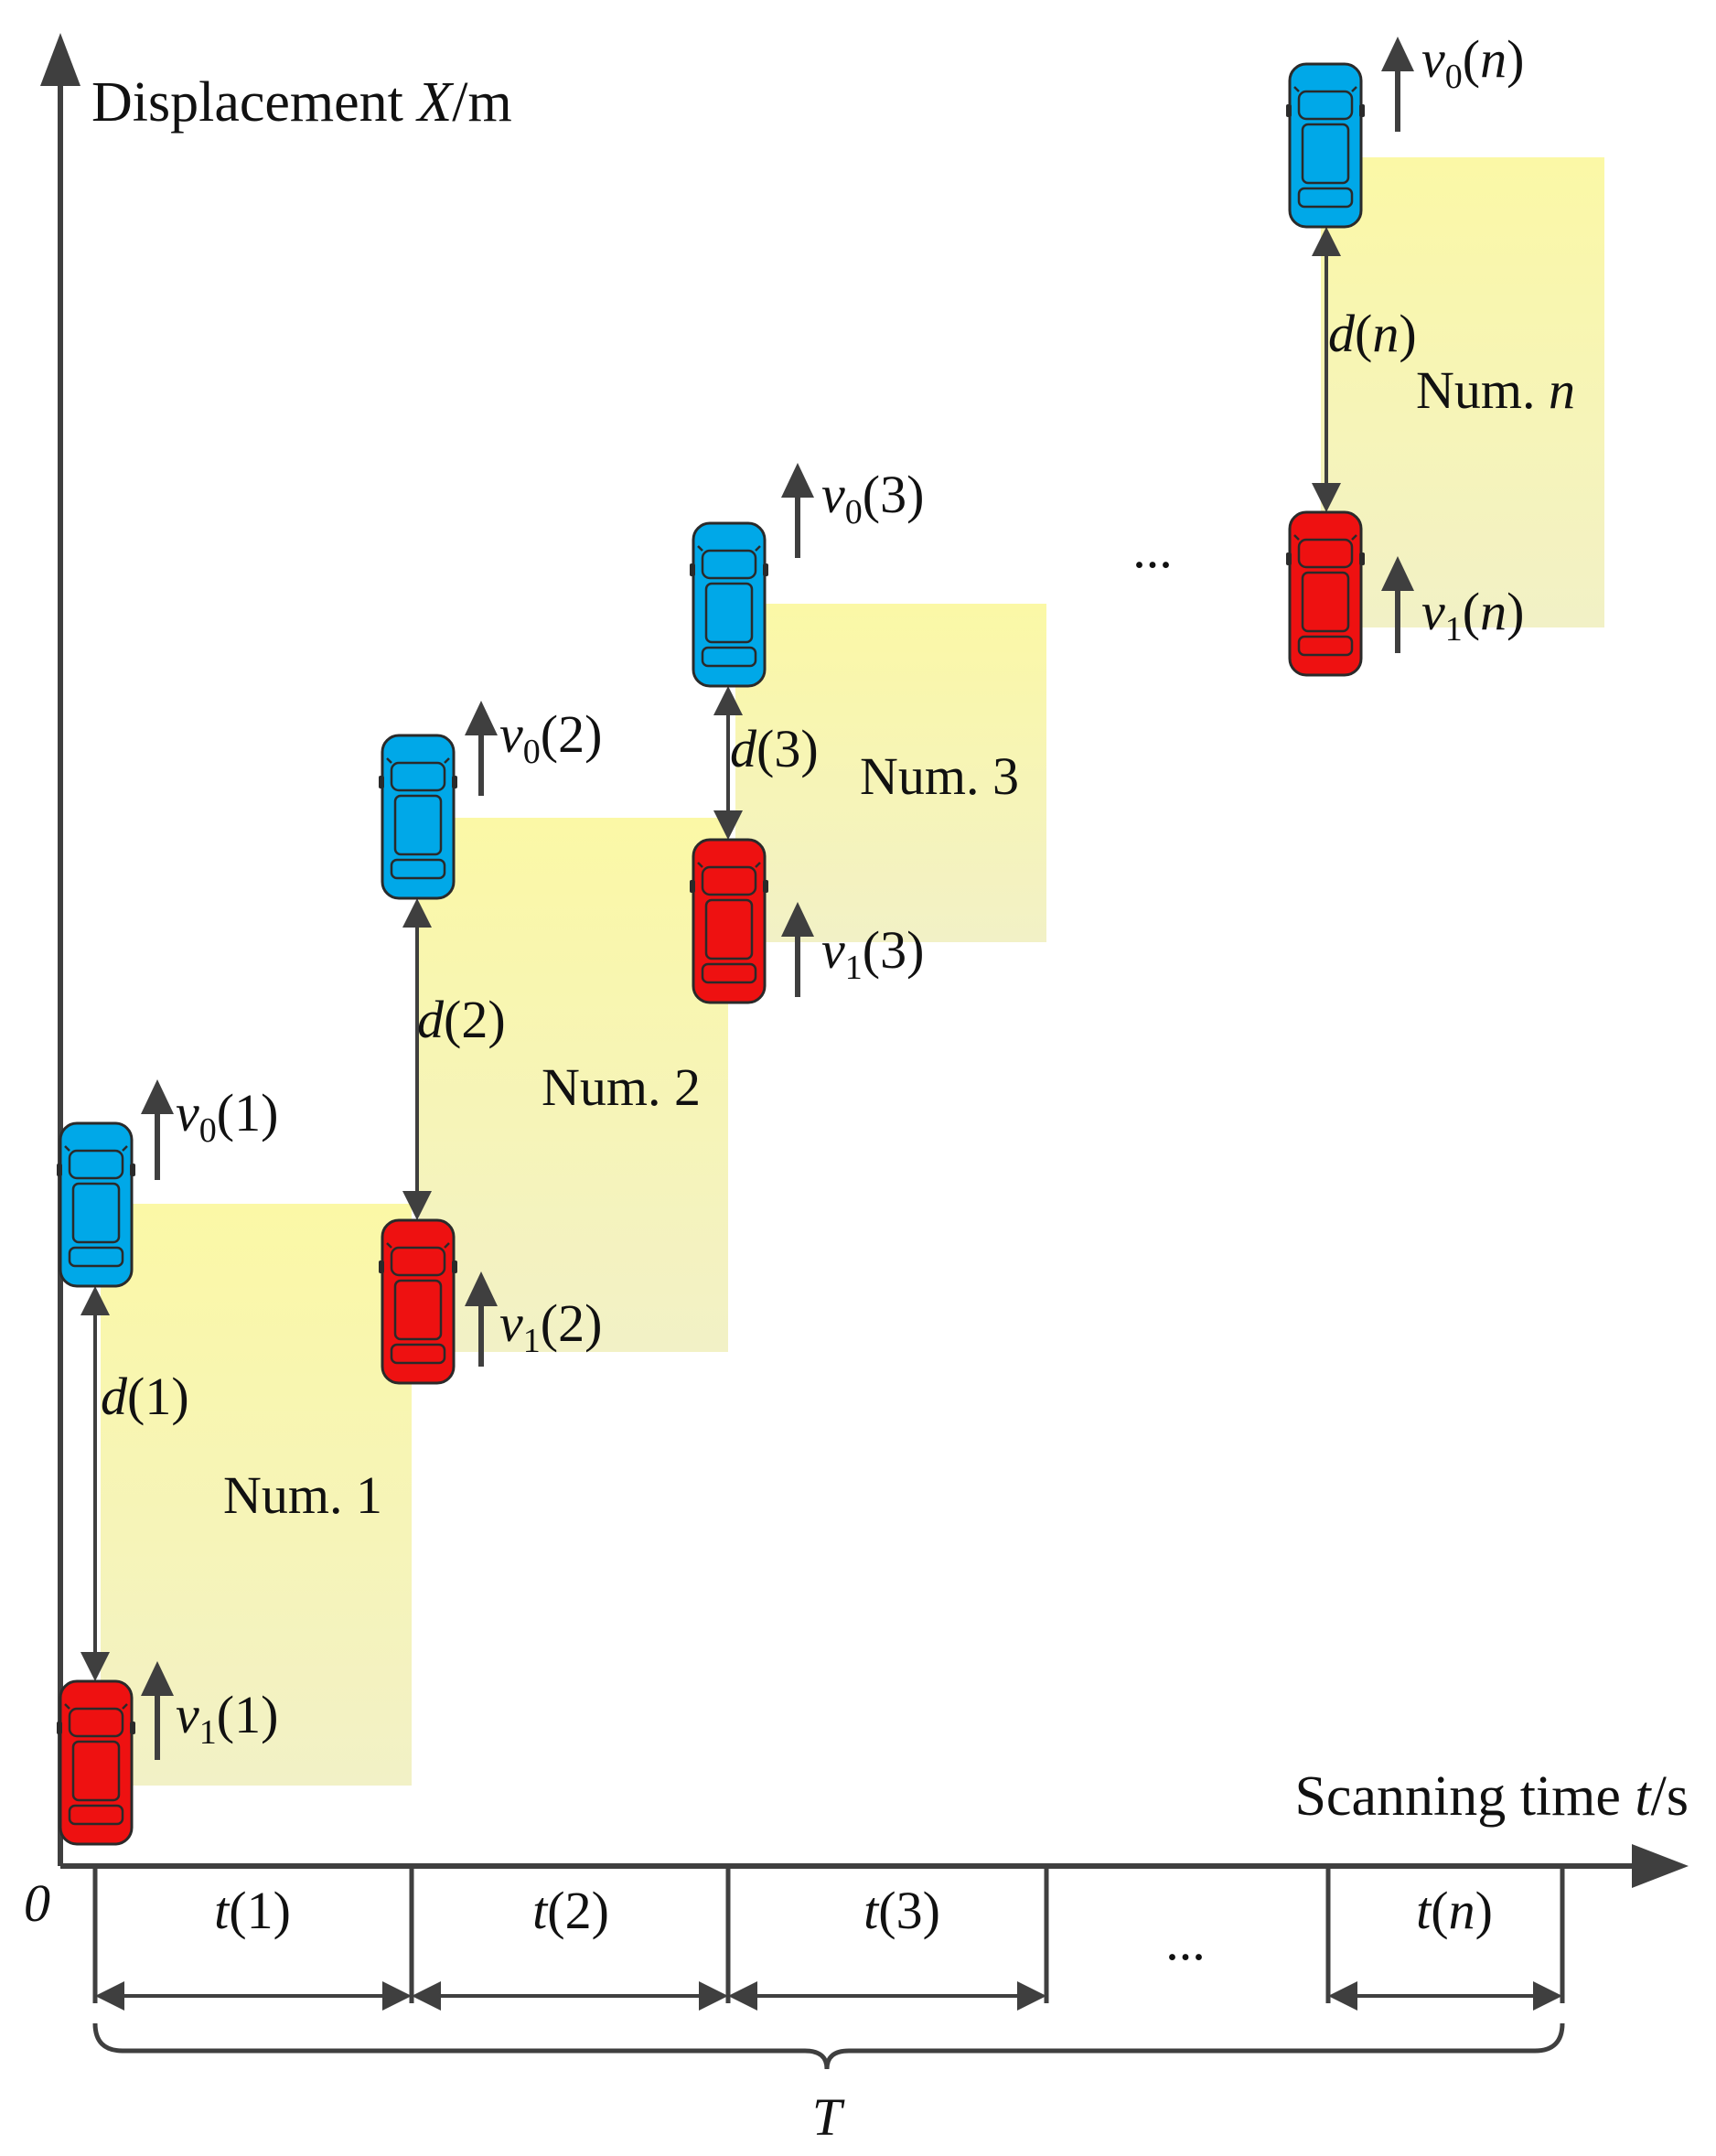  Describe the element at coordinates (252, 1911) in the screenshot. I see `interval-label-1: t(1)` at that location.